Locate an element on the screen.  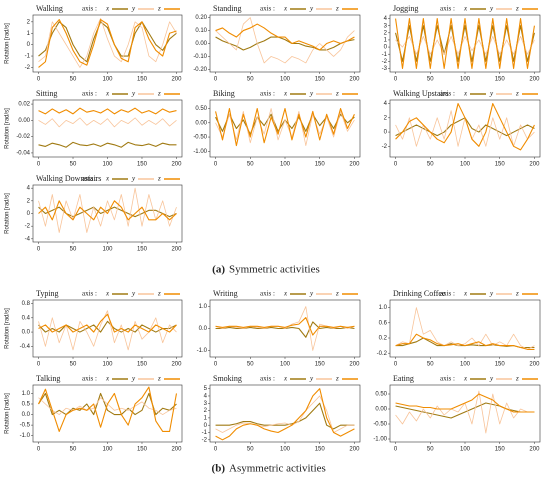
panel-title: Biking is located at coordinates (224, 93).